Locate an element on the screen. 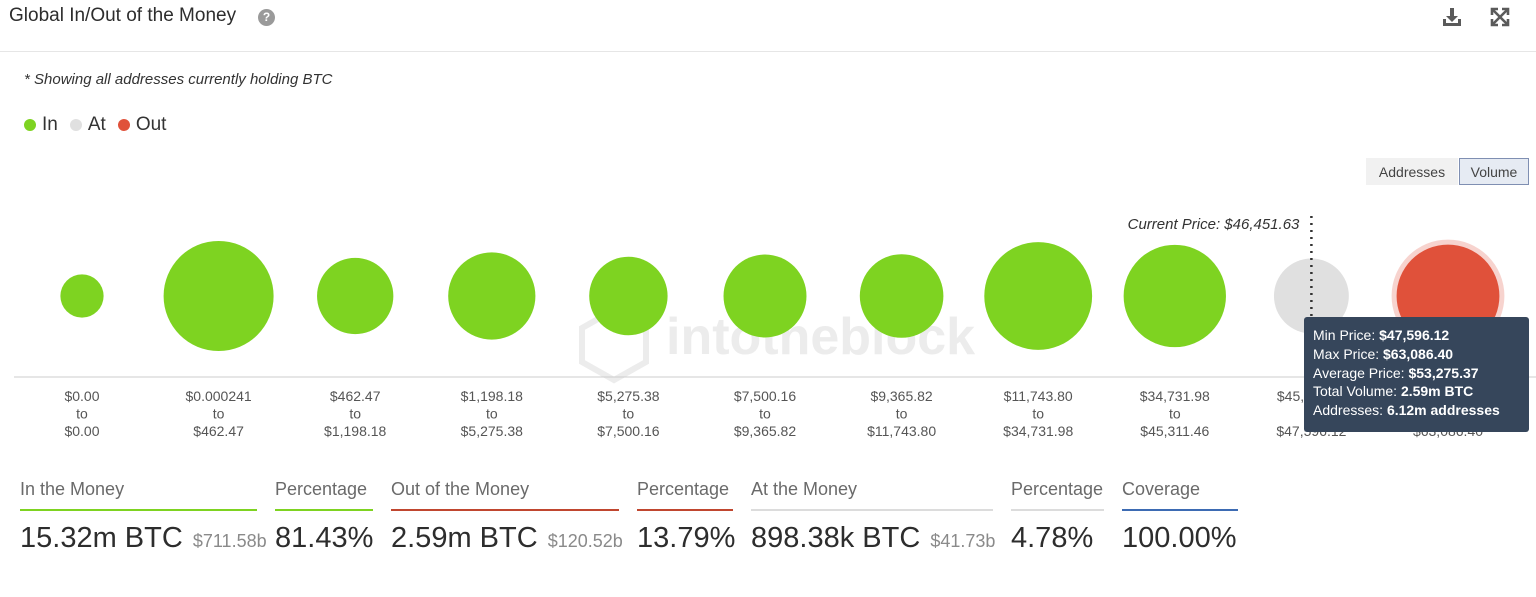 The width and height of the screenshot is (1536, 597). page-title: Global In/Out of the Money is located at coordinates (123, 15).